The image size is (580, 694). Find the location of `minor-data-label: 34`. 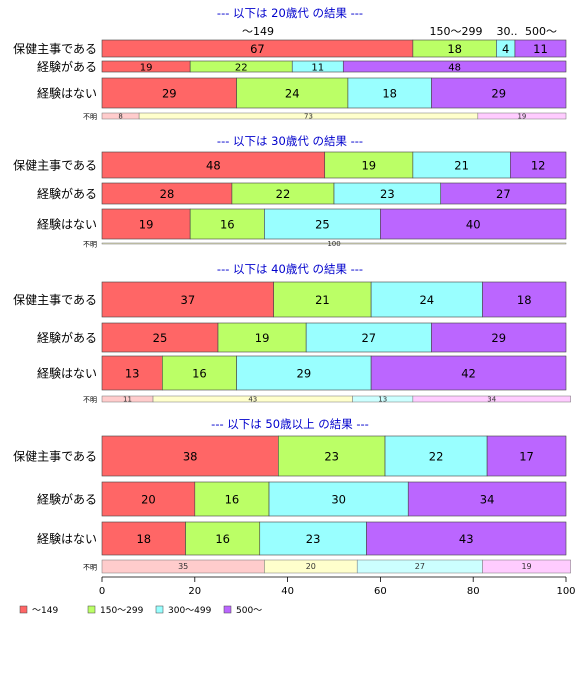

minor-data-label: 34 is located at coordinates (491, 400).